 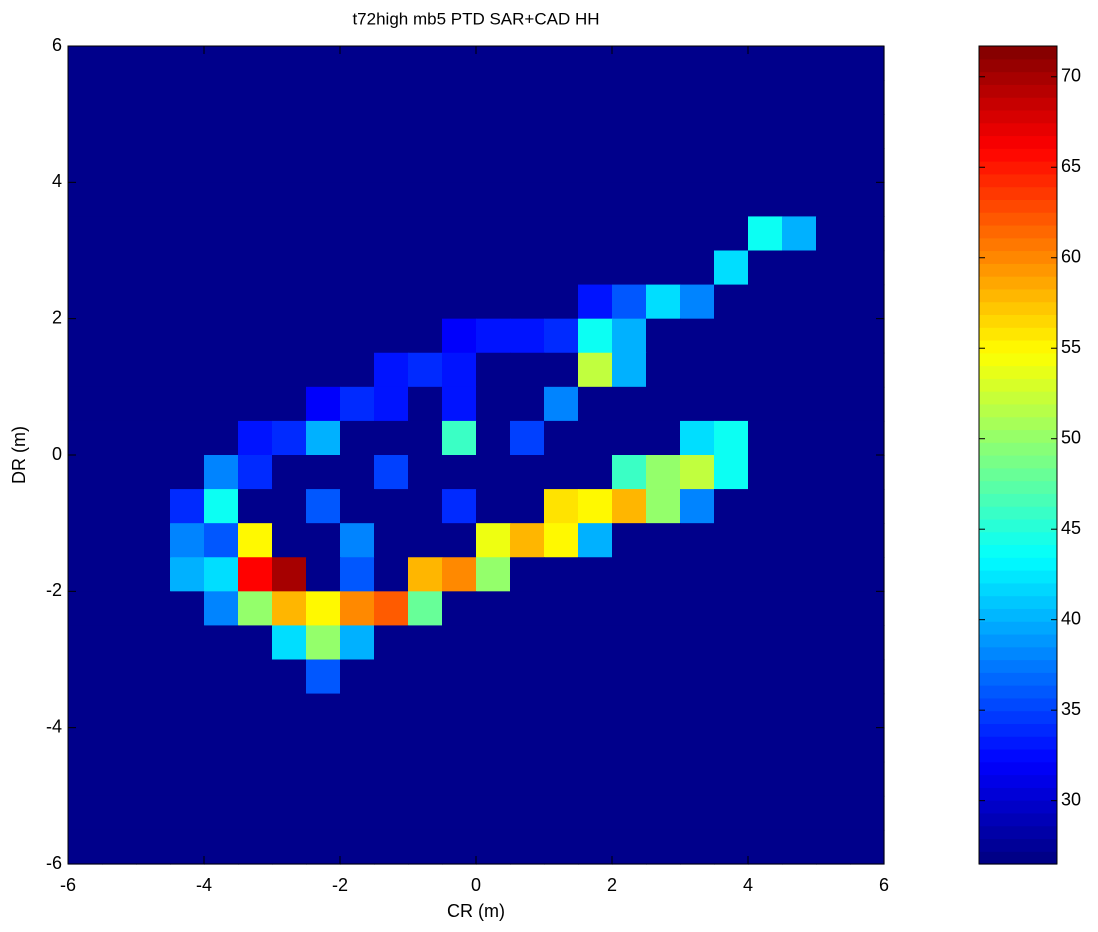 I want to click on y-tick-label: 2, so click(x=57, y=317).